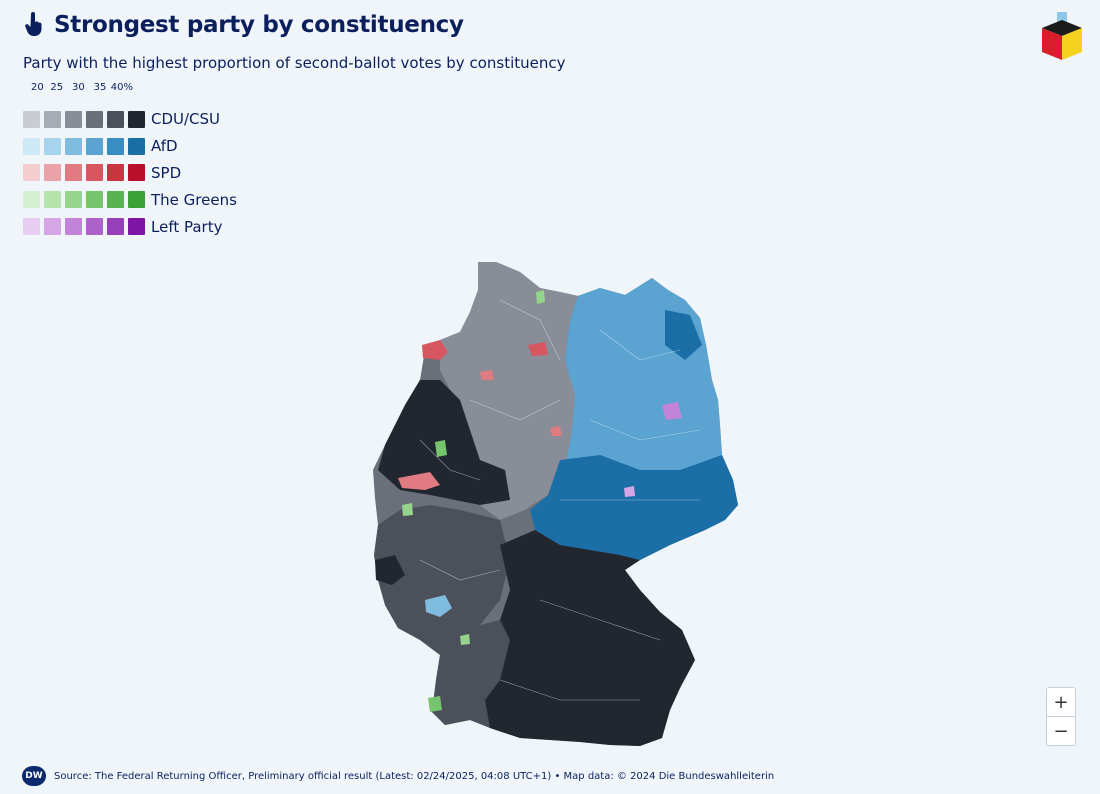  What do you see at coordinates (407, 509) in the screenshot?
I see `greens-cologne` at bounding box center [407, 509].